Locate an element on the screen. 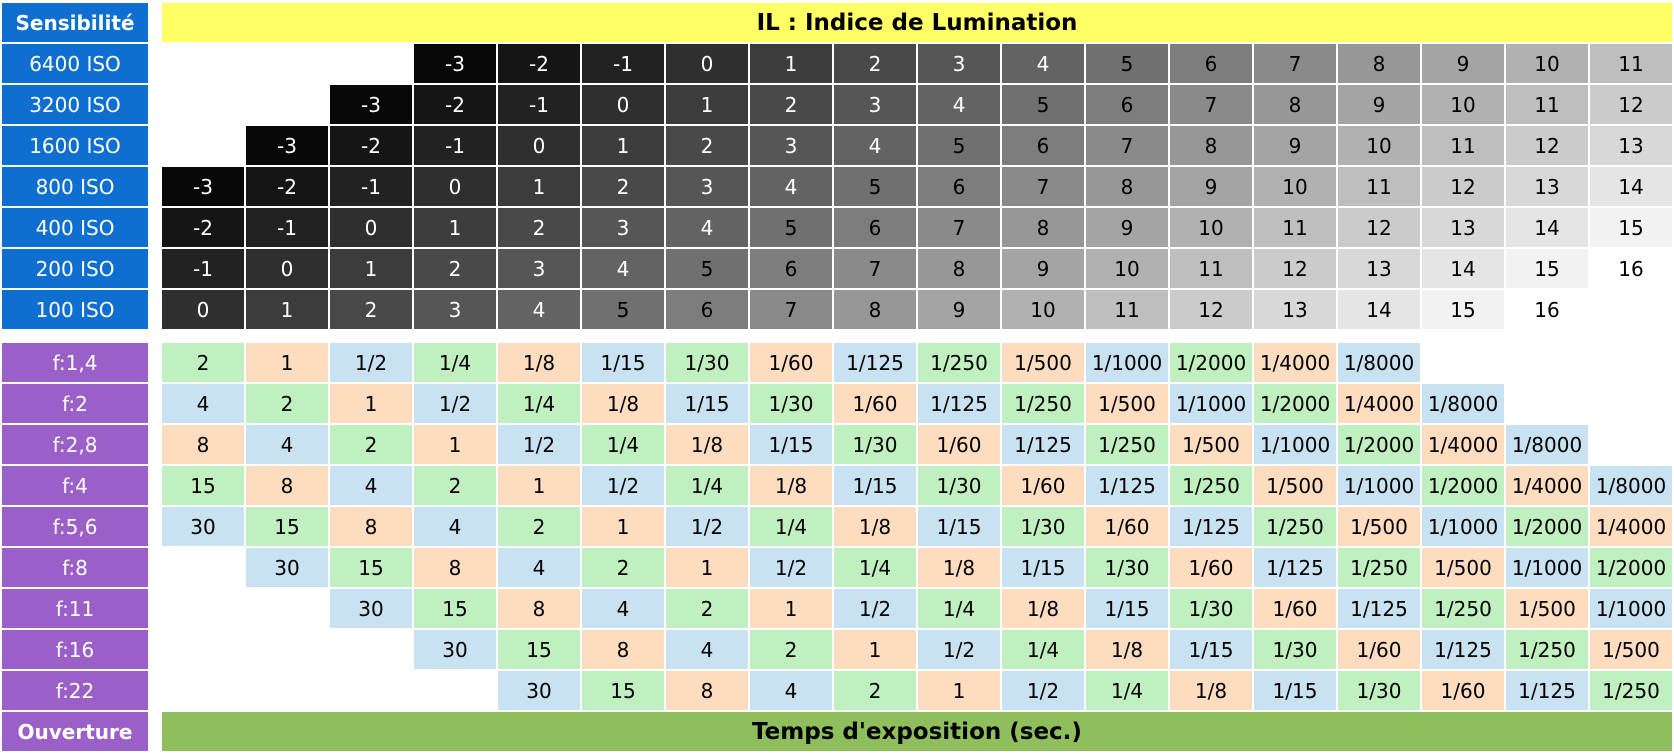 The image size is (1674, 754). il-cell: -2 is located at coordinates (371, 145).